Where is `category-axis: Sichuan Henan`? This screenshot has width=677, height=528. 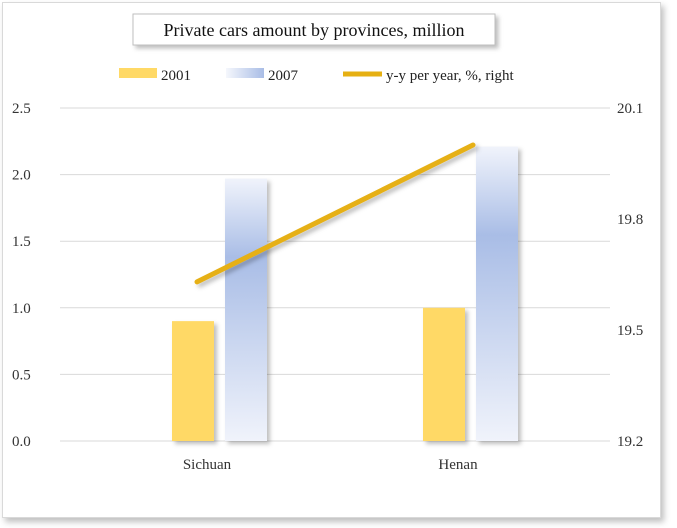 category-axis: Sichuan Henan is located at coordinates (330, 465).